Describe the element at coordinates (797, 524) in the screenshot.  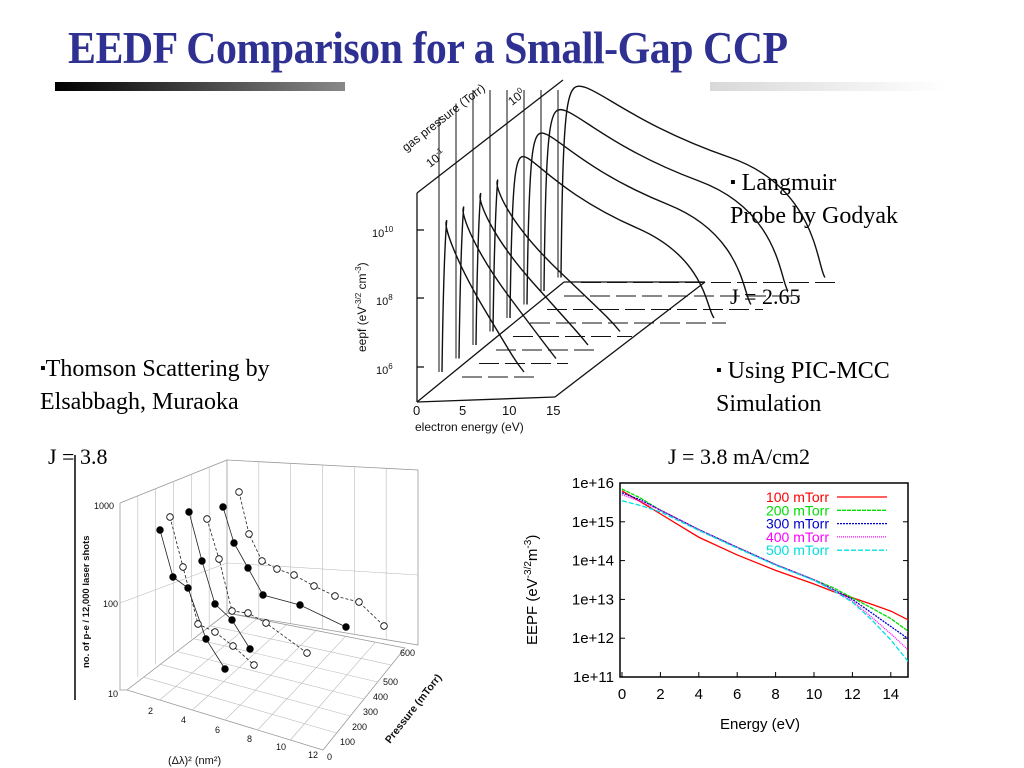
I see `legend-label: 300 mTorr` at that location.